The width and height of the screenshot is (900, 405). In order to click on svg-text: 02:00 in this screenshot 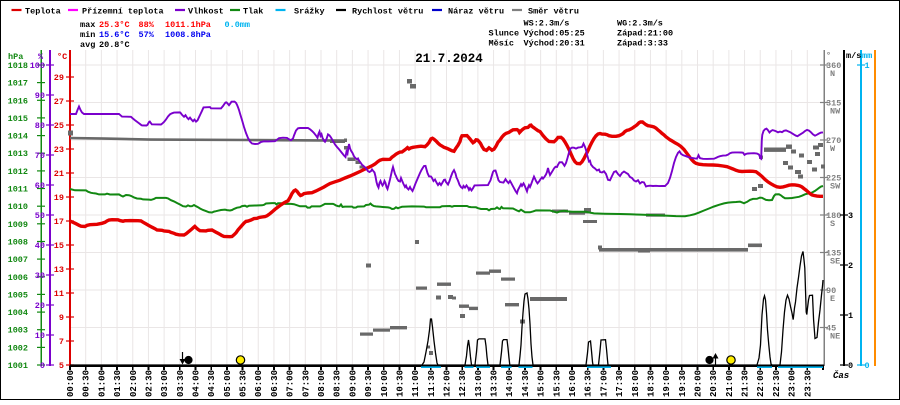, I will do `click(134, 383)`.